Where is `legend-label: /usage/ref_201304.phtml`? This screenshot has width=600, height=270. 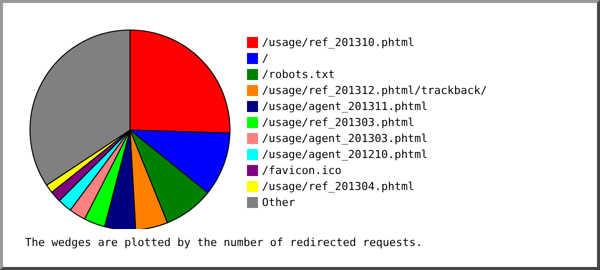 legend-label: /usage/ref_201304.phtml is located at coordinates (338, 186).